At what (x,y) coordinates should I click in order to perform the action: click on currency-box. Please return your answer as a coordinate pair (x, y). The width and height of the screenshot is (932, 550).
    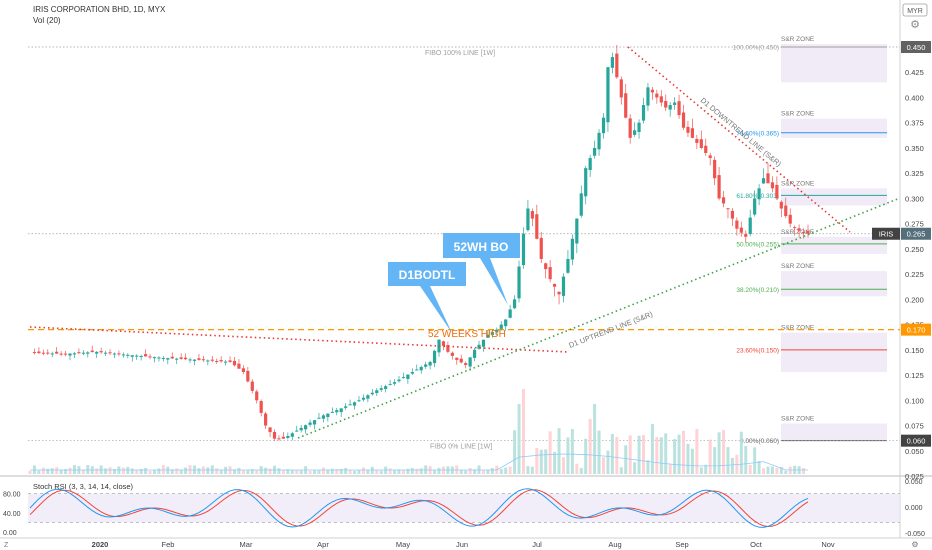
    Looking at the image, I should click on (915, 10).